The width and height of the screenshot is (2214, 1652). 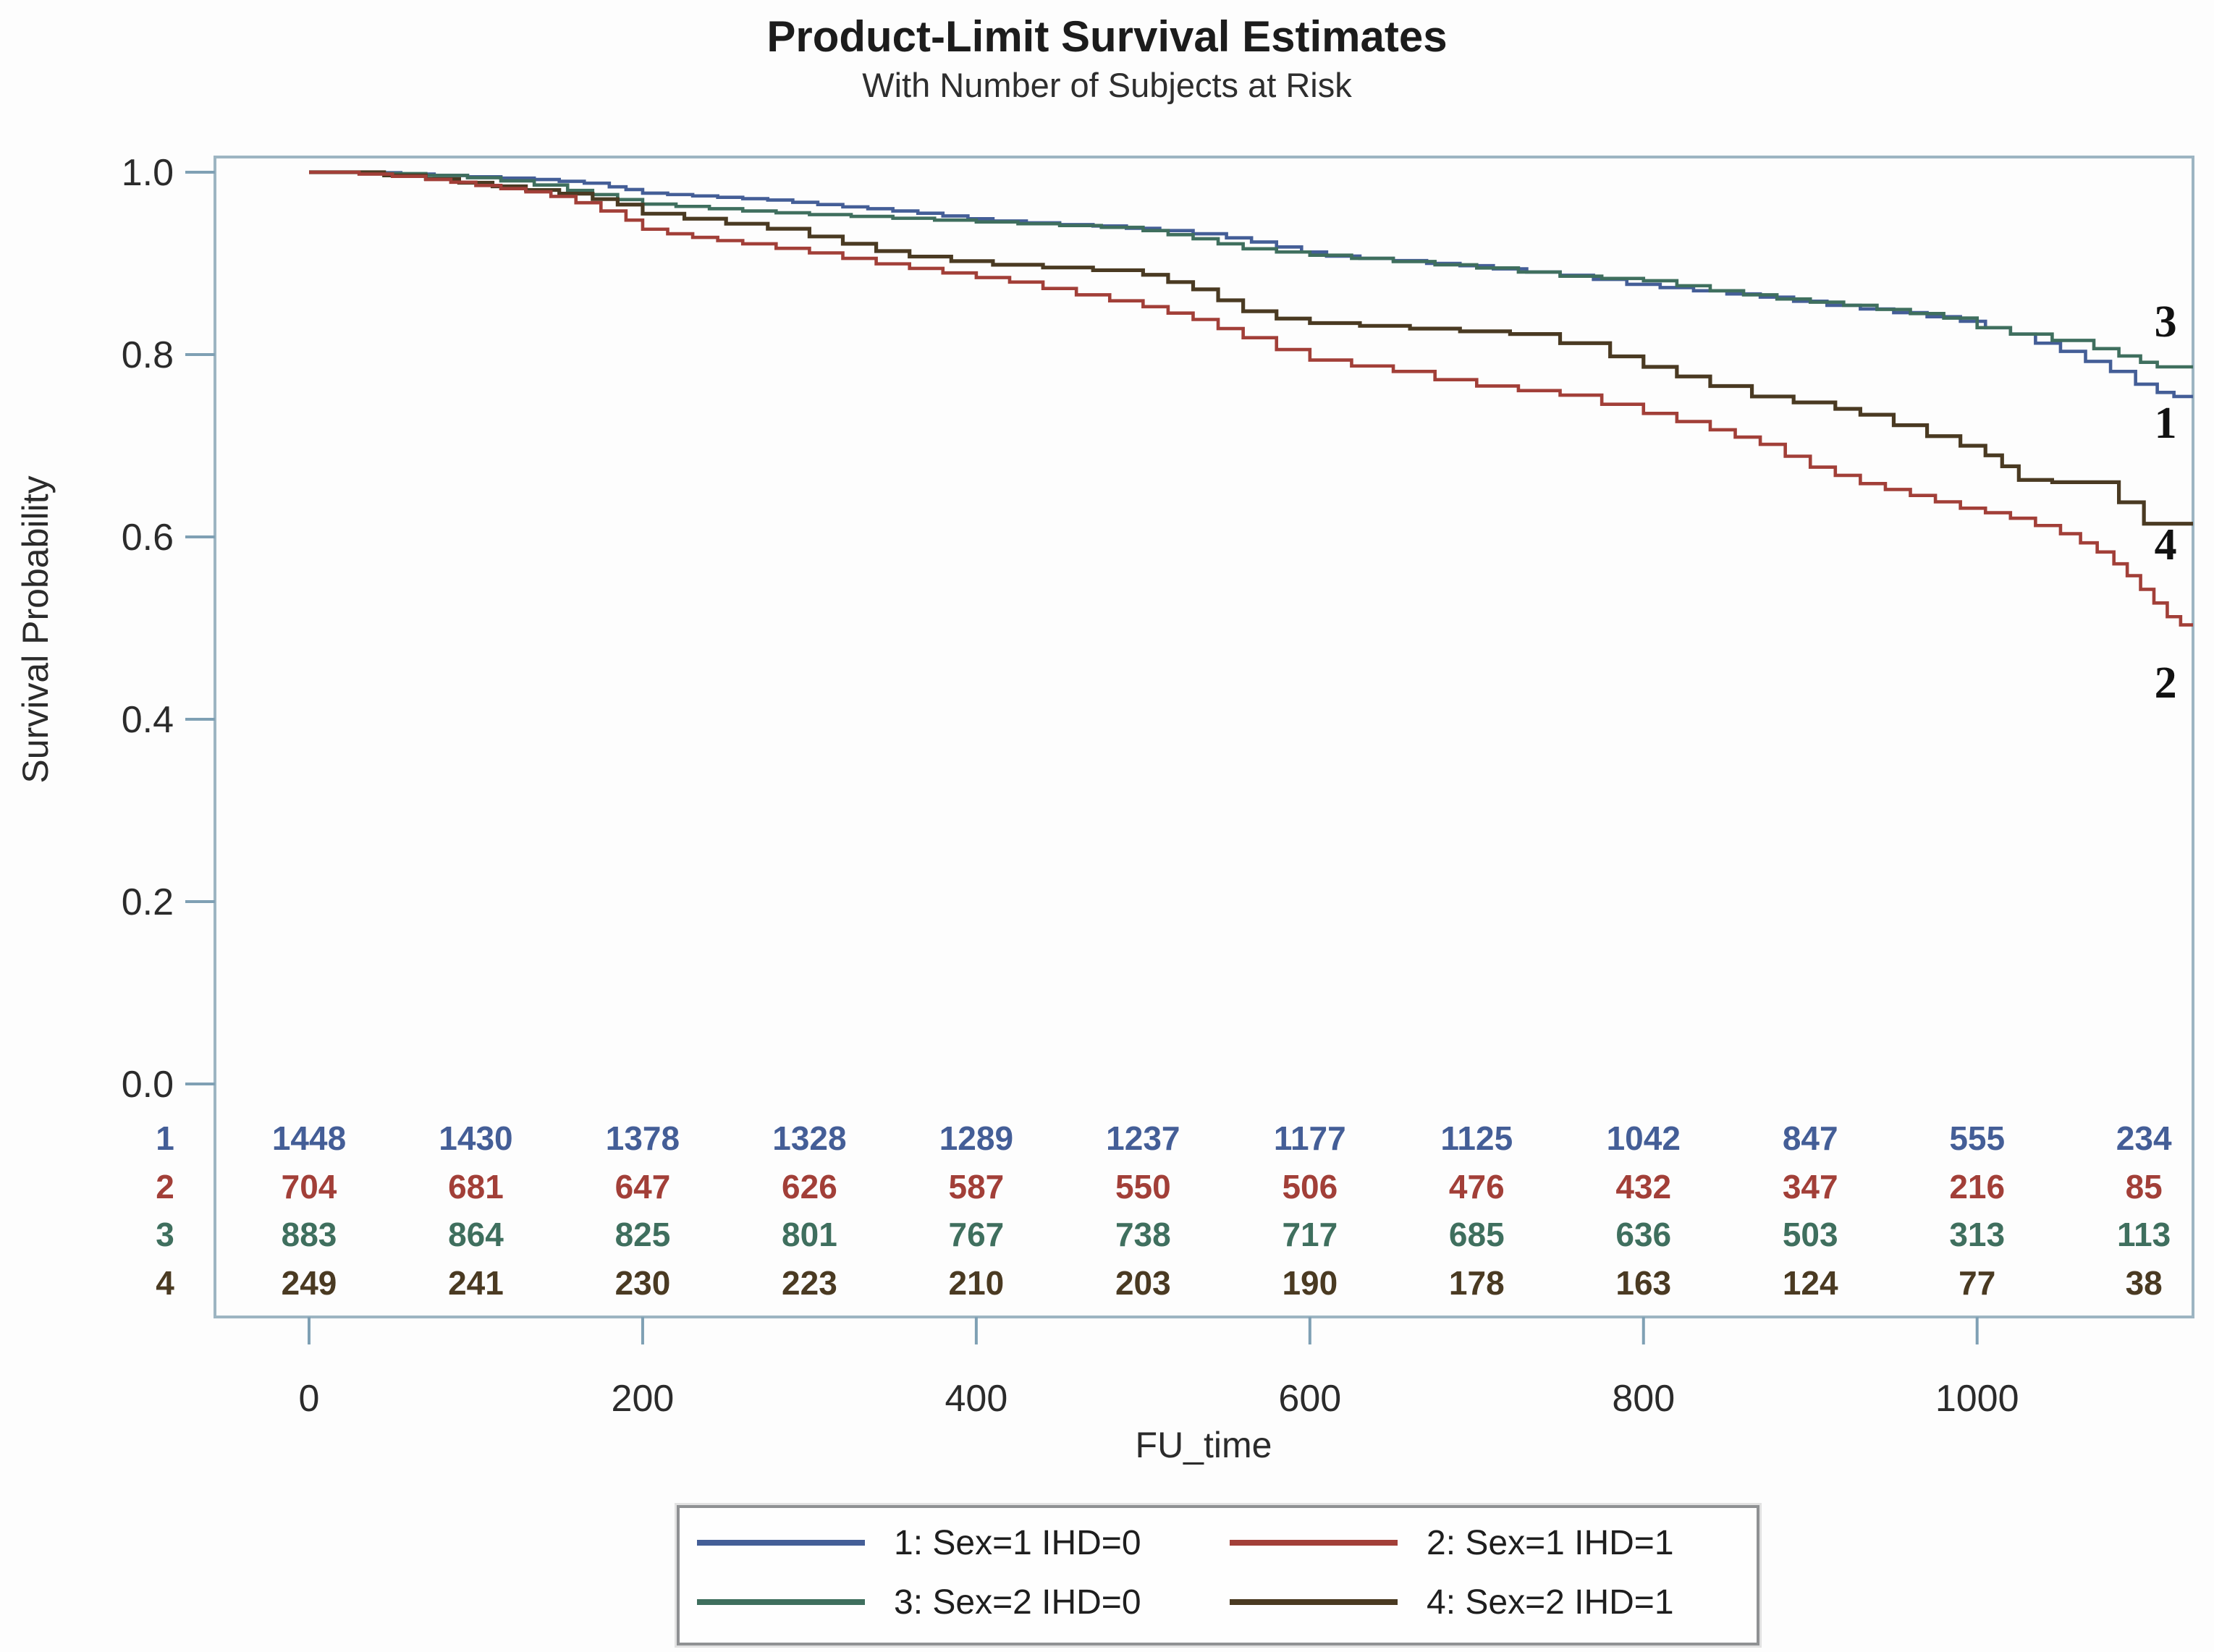 I want to click on at-risk-value: 347, so click(x=1810, y=1187).